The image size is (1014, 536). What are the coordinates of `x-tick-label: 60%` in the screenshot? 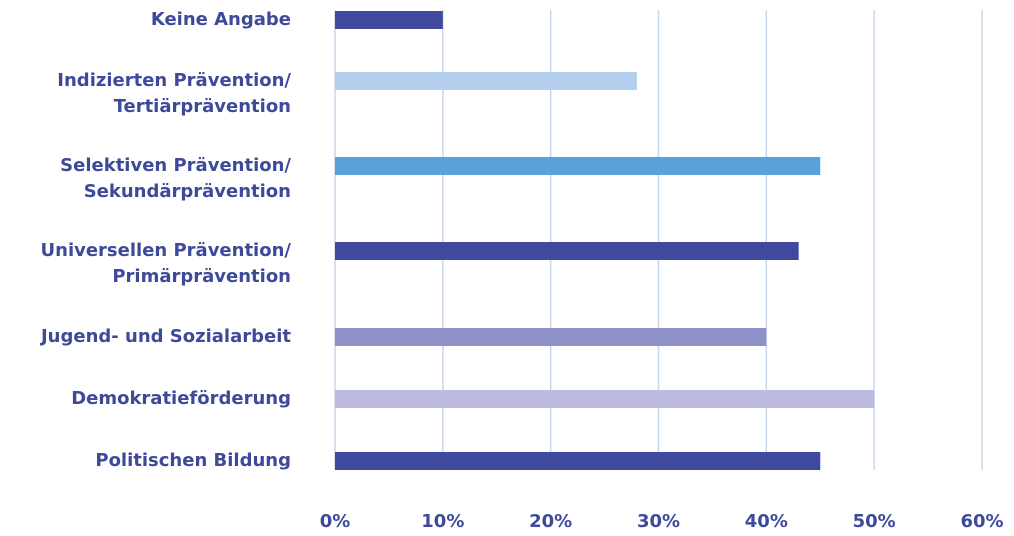 It's located at (981, 521).